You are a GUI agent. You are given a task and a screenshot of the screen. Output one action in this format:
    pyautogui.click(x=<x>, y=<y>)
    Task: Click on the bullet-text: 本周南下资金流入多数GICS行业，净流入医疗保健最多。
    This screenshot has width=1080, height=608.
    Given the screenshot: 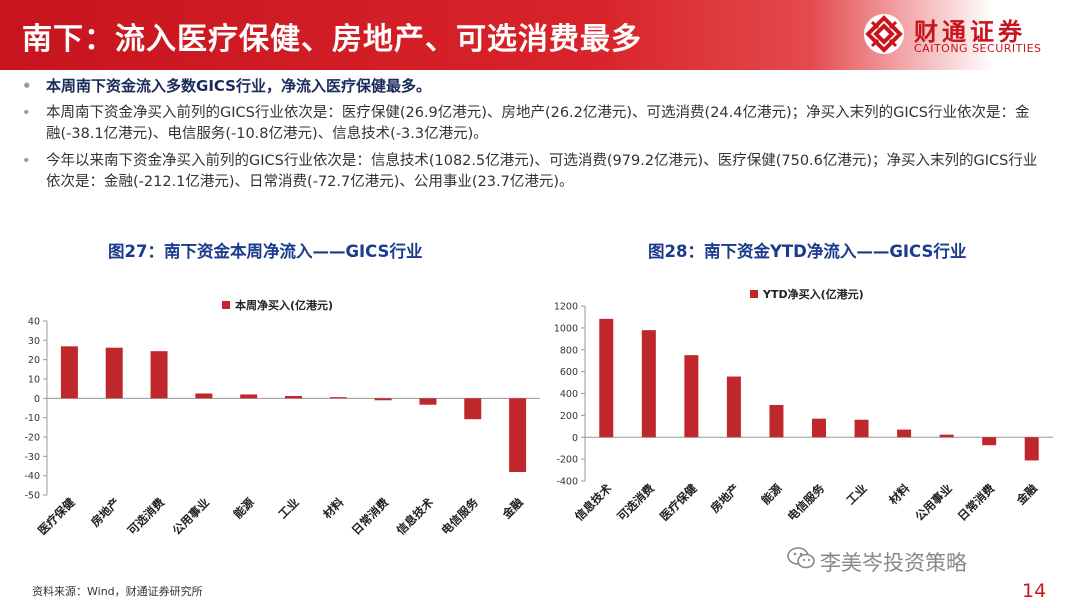 What is the action you would take?
    pyautogui.click(x=238, y=86)
    